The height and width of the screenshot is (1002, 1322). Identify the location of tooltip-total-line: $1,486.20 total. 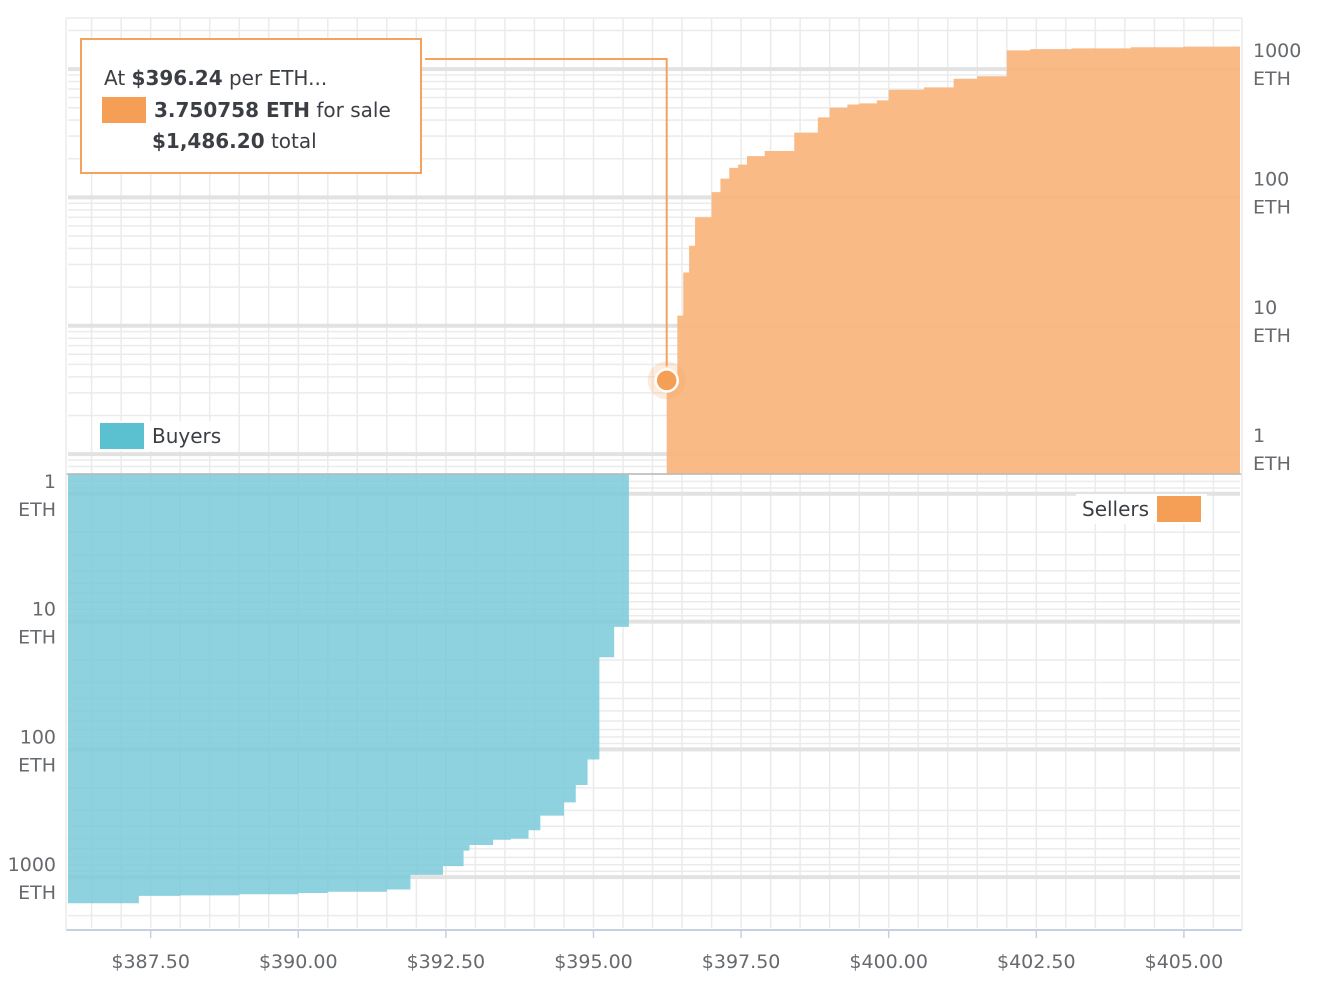
(234, 141).